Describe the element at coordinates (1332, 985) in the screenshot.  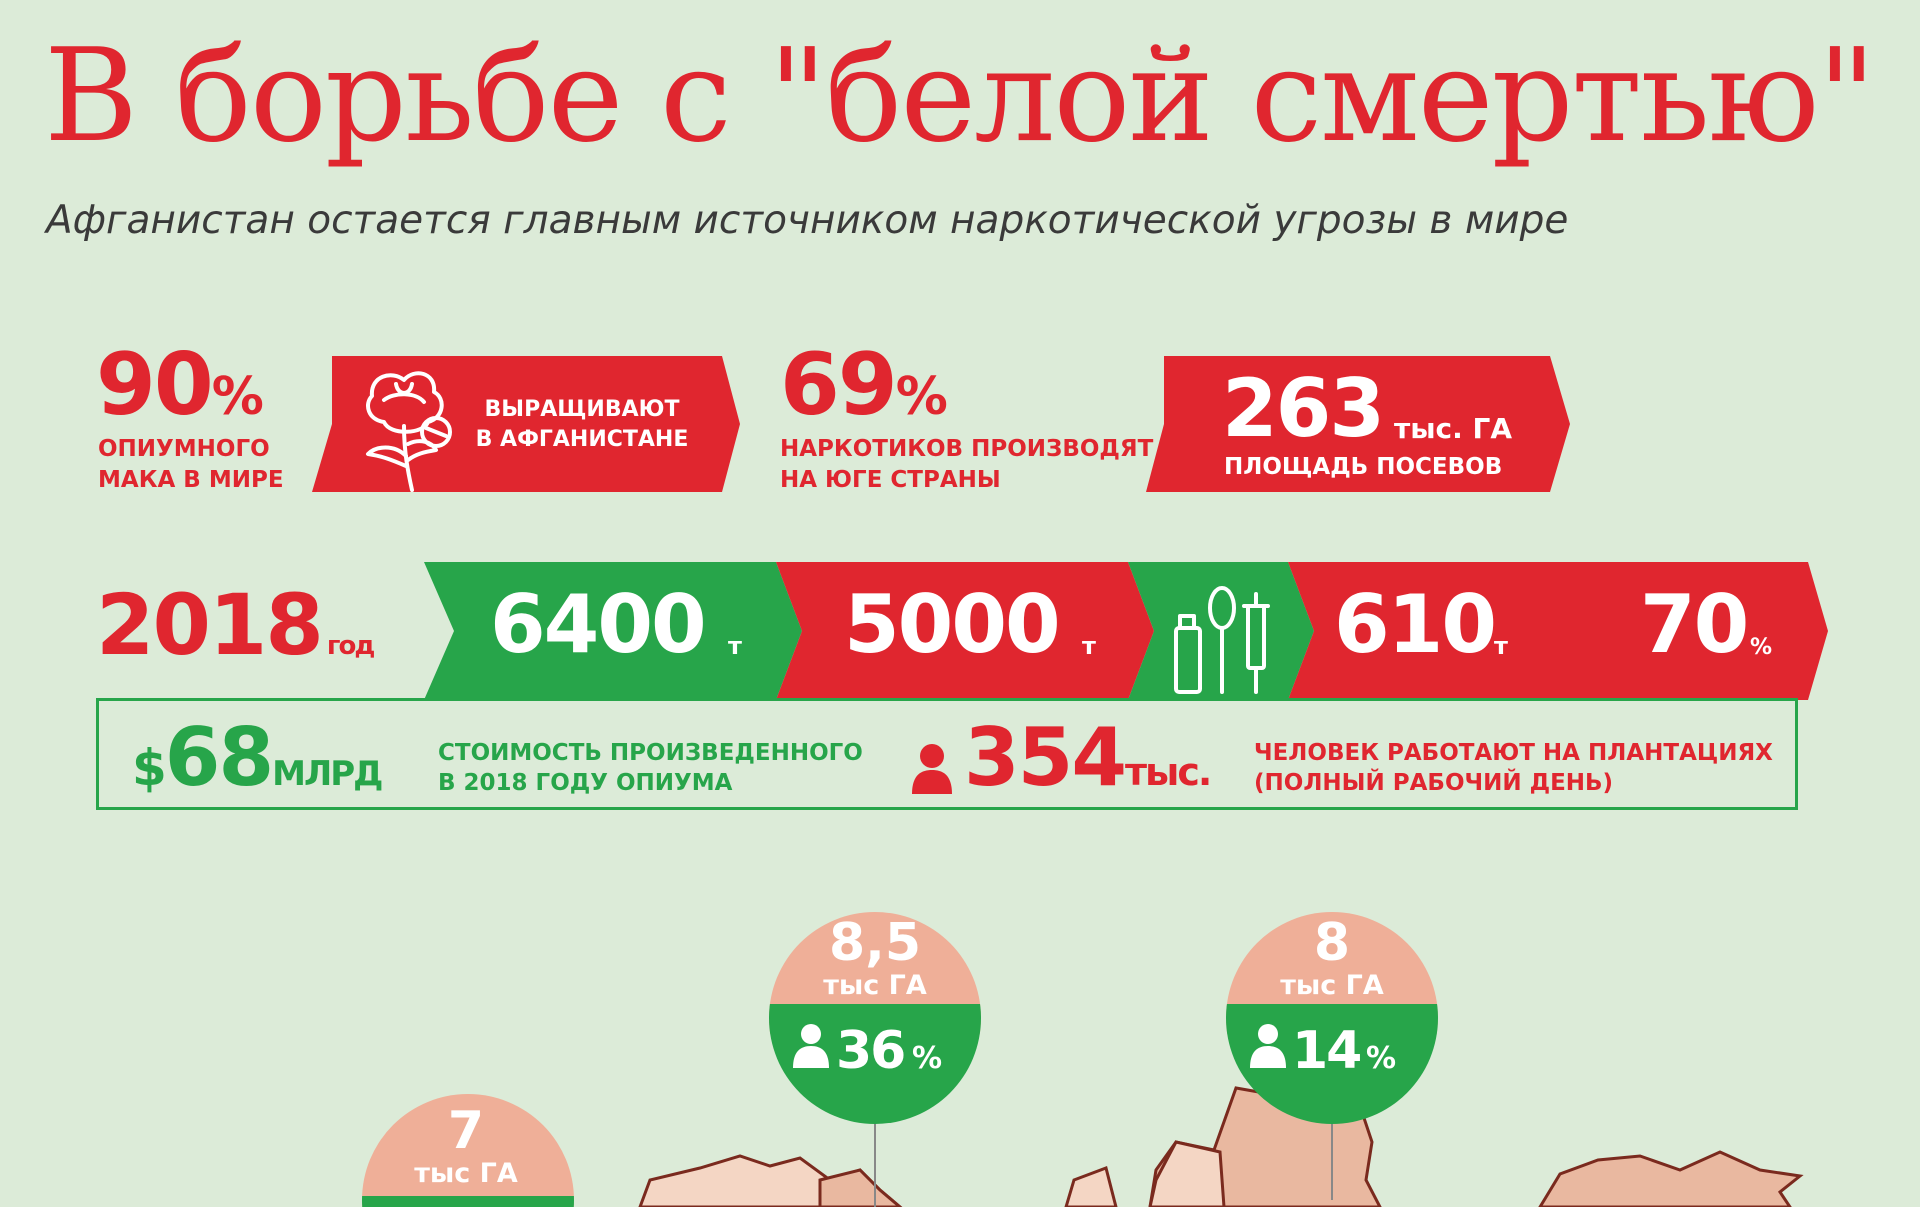
I see `region2-area-unit: тыс ГА` at that location.